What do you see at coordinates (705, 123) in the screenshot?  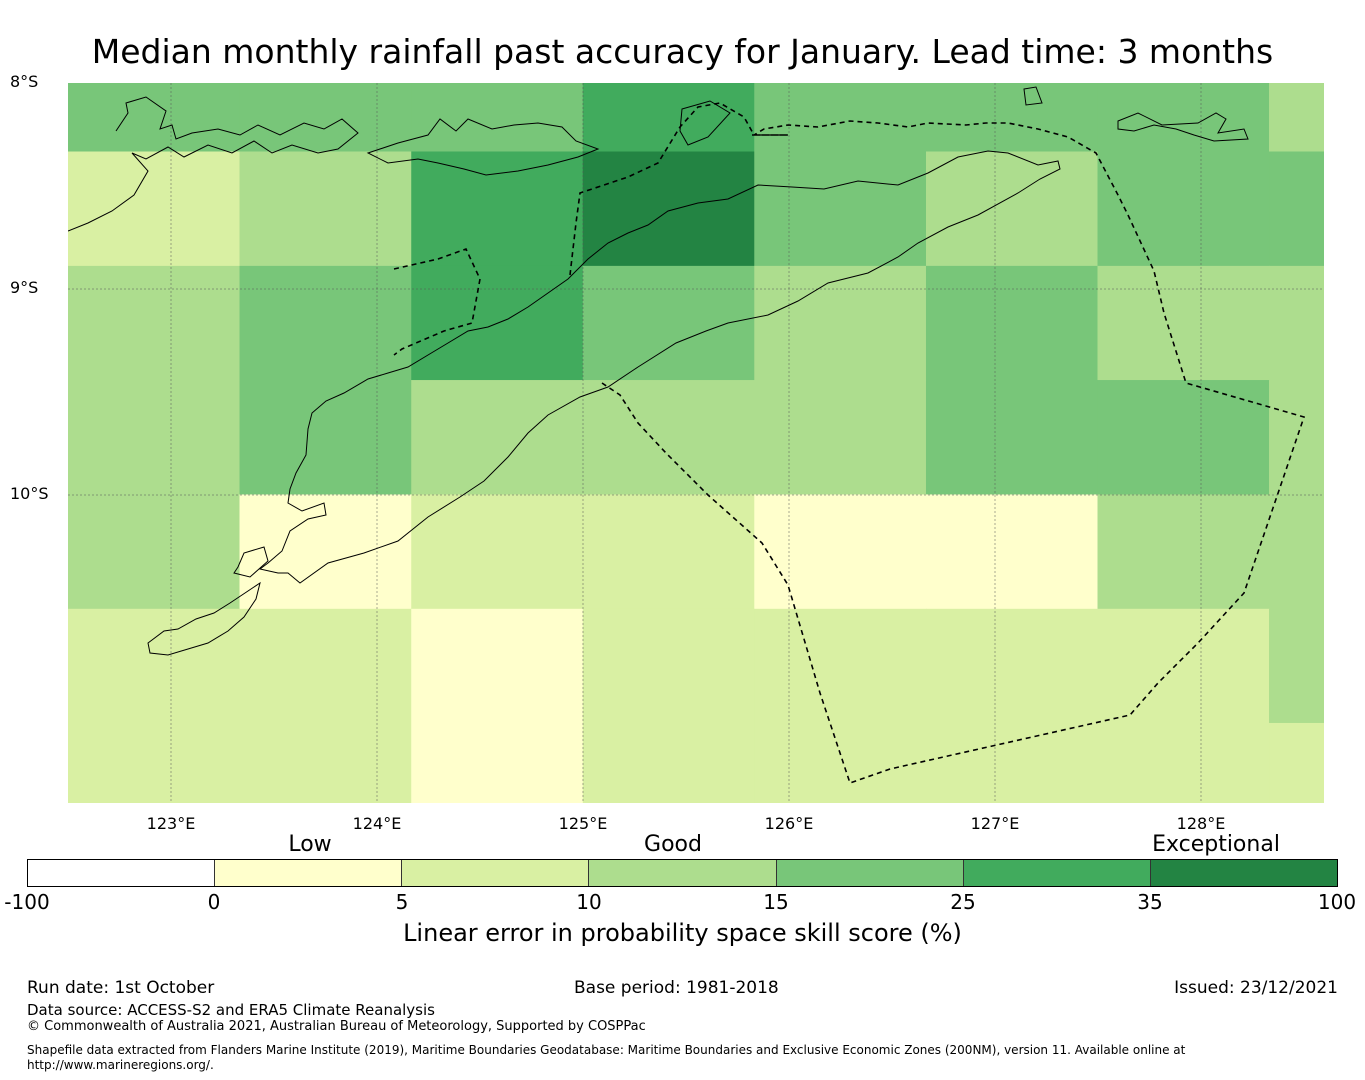 I see `wetar-coastline` at bounding box center [705, 123].